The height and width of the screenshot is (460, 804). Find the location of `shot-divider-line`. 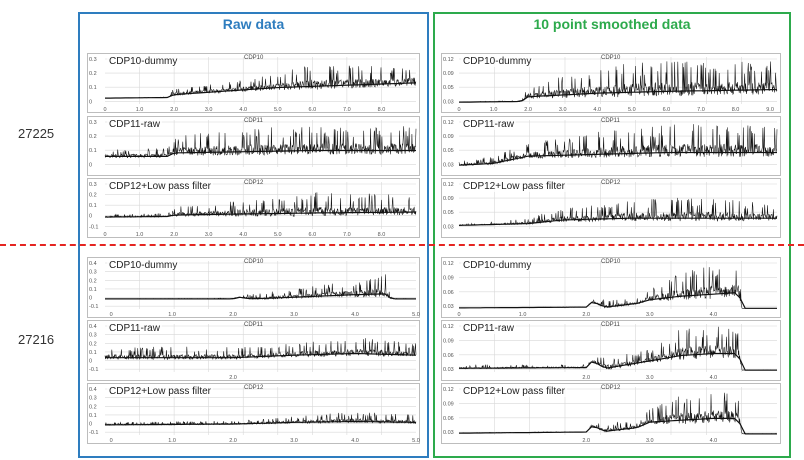

shot-divider-line is located at coordinates (402, 245).